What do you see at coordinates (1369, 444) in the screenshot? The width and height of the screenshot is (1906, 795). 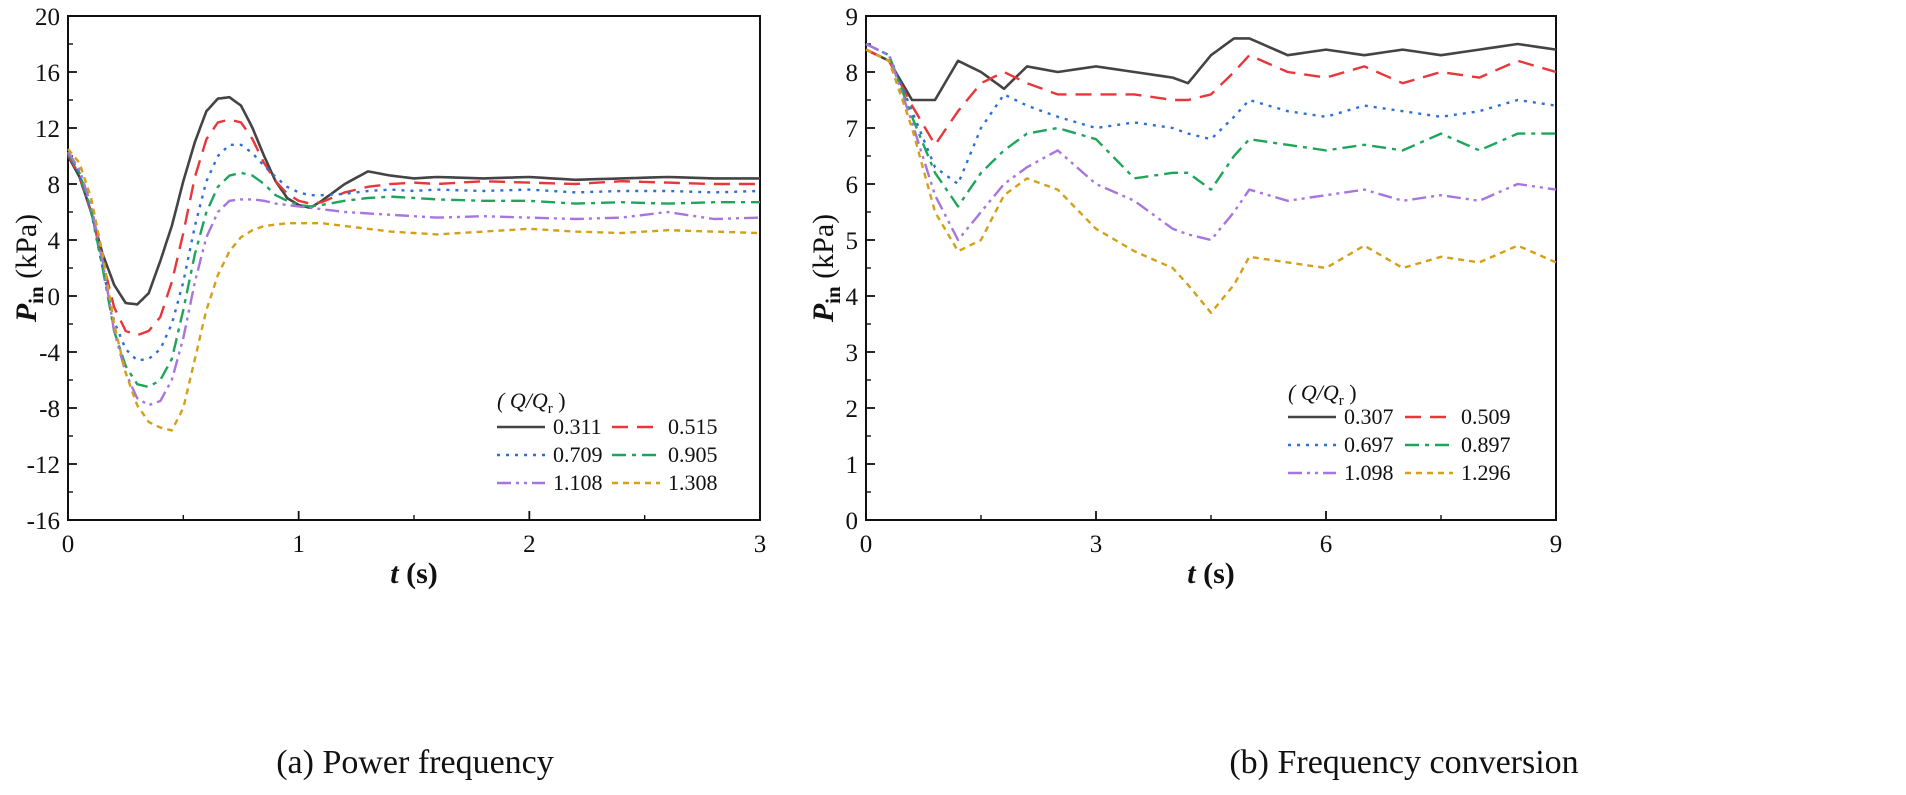 I see `legend-label-0.697: 0.697` at bounding box center [1369, 444].